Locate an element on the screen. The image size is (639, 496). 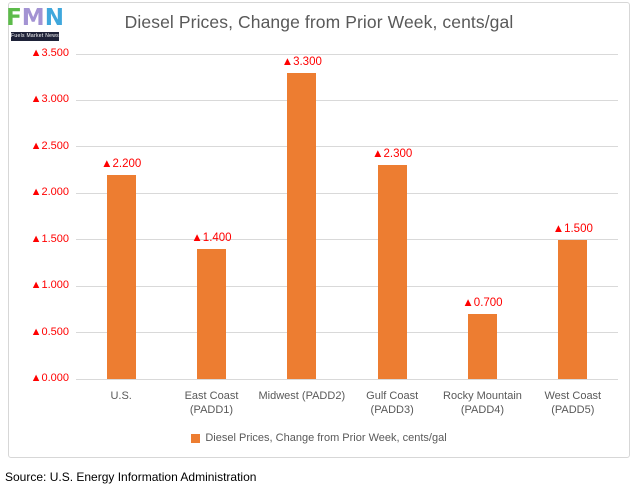
x-axis-category-label: West Coast (PADD5) is located at coordinates (573, 403).